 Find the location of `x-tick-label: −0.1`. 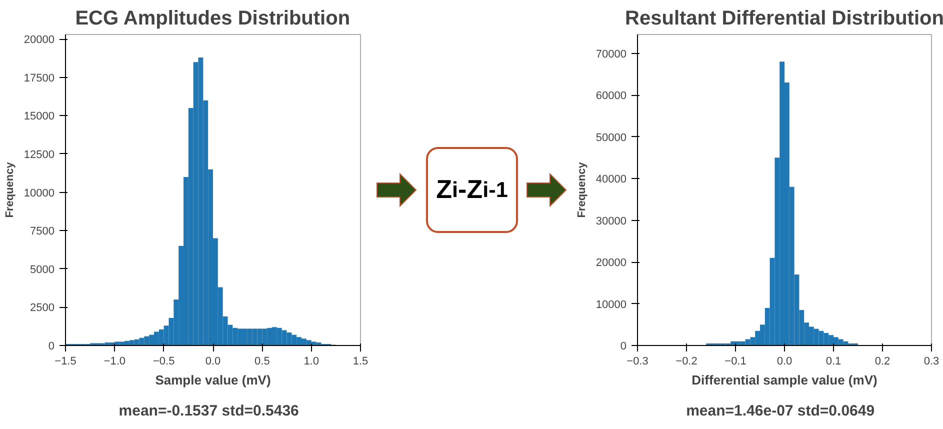

x-tick-label: −0.1 is located at coordinates (735, 362).